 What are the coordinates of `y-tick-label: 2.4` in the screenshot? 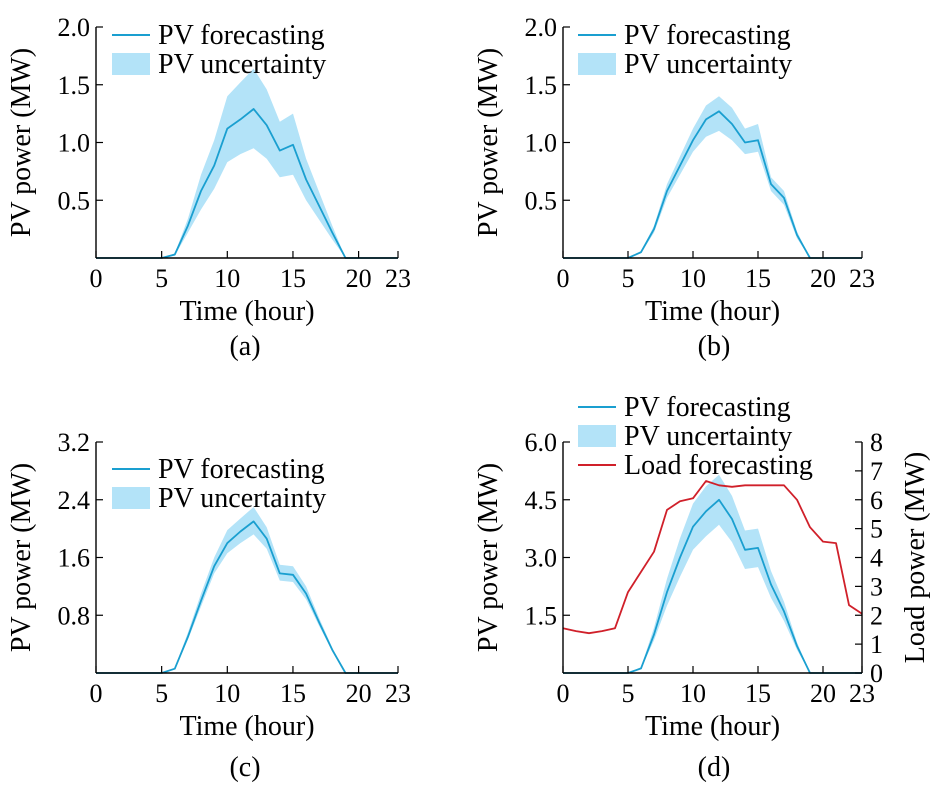 It's located at (74, 500).